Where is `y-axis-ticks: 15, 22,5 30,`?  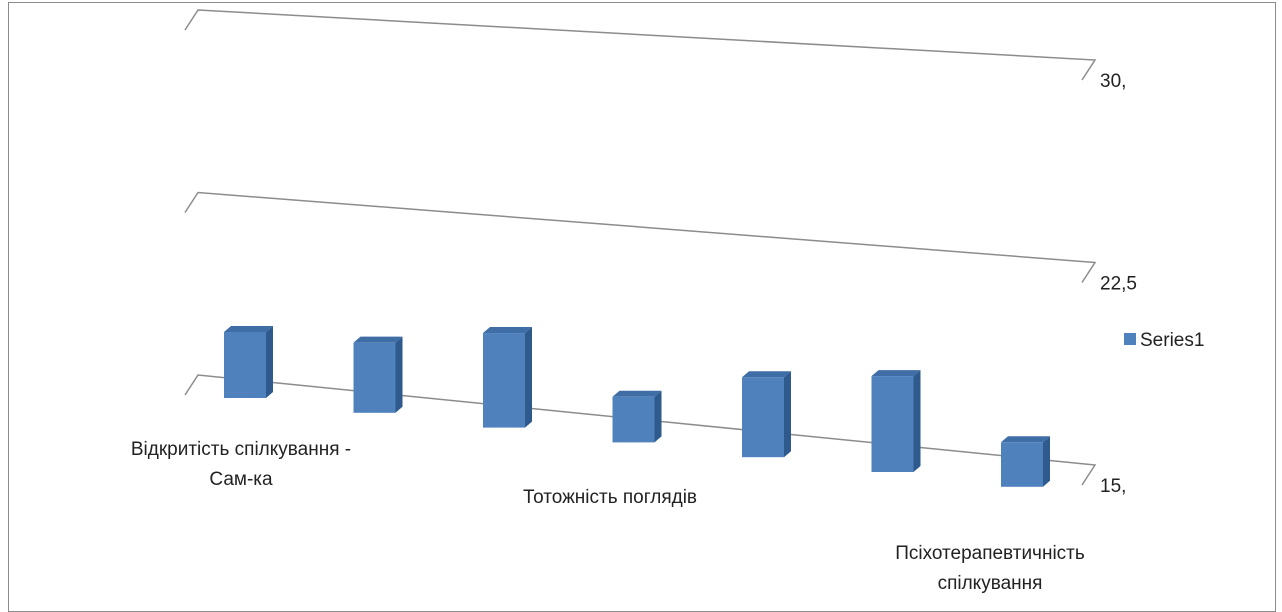
y-axis-ticks: 15, 22,5 30, is located at coordinates (1118, 284).